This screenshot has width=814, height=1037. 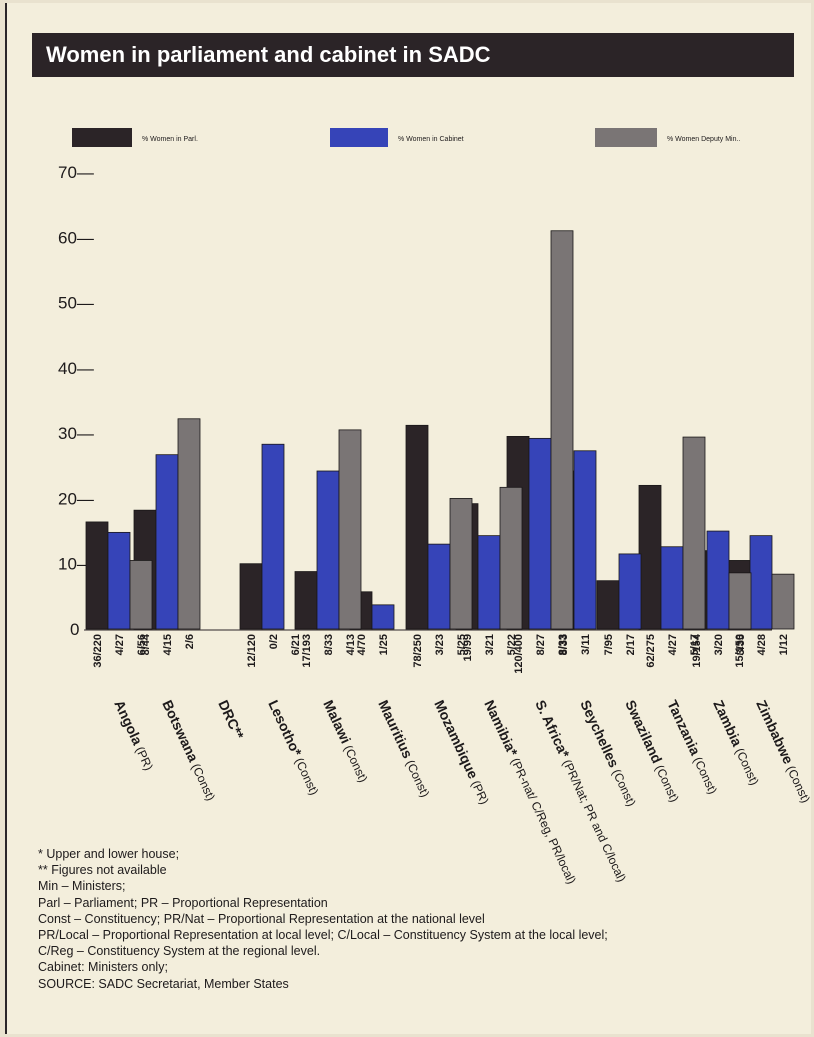 What do you see at coordinates (384, 644) in the screenshot?
I see `count-label: 1/25` at bounding box center [384, 644].